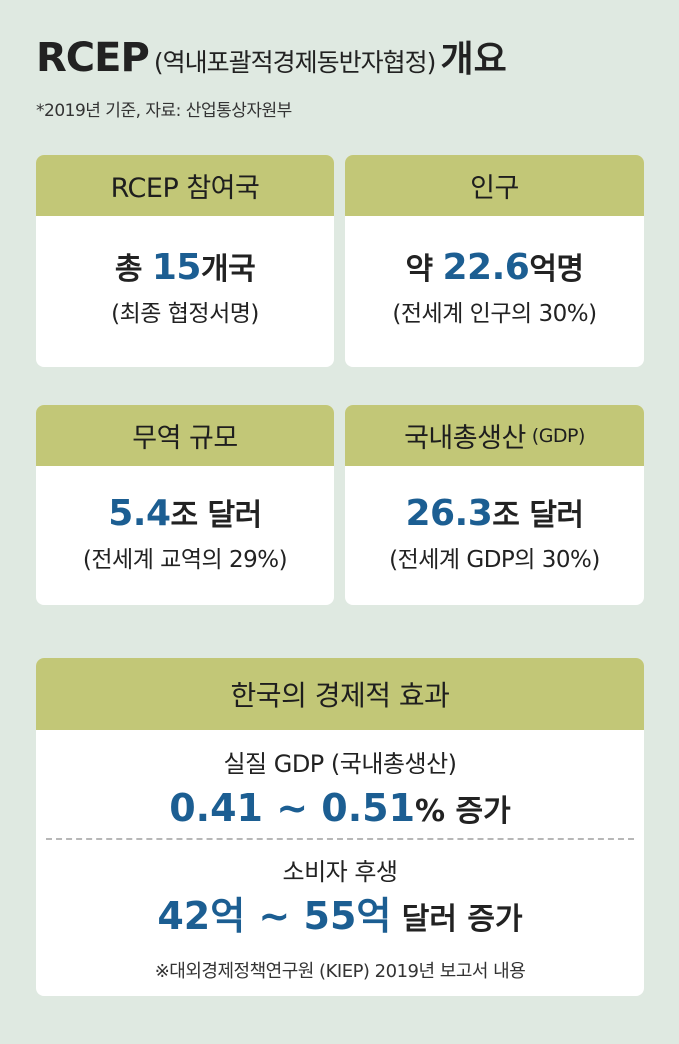 The image size is (679, 1044). I want to click on trade-value: 5.4, so click(139, 513).